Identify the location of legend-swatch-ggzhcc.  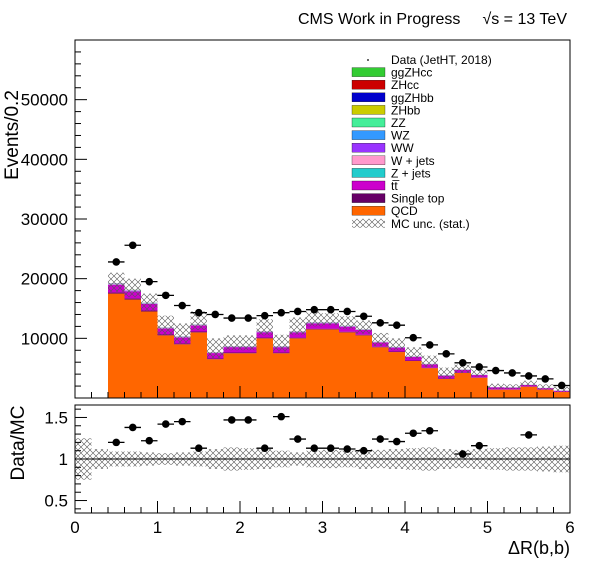
(368, 72).